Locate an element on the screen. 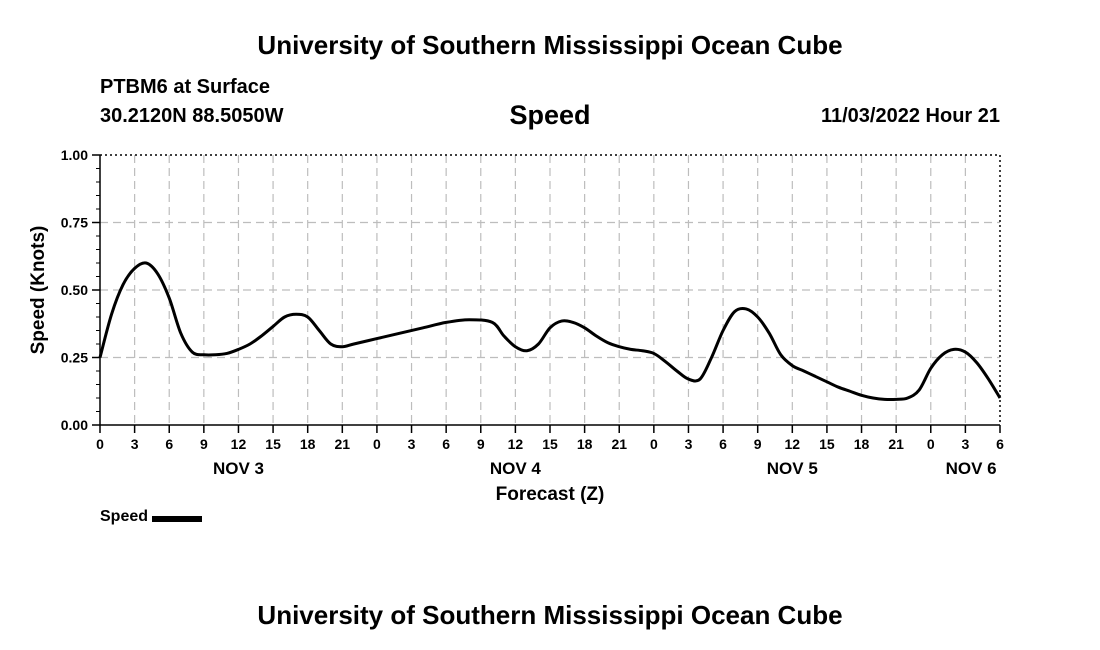 This screenshot has width=1100, height=650. legend-line-swatch is located at coordinates (177, 519).